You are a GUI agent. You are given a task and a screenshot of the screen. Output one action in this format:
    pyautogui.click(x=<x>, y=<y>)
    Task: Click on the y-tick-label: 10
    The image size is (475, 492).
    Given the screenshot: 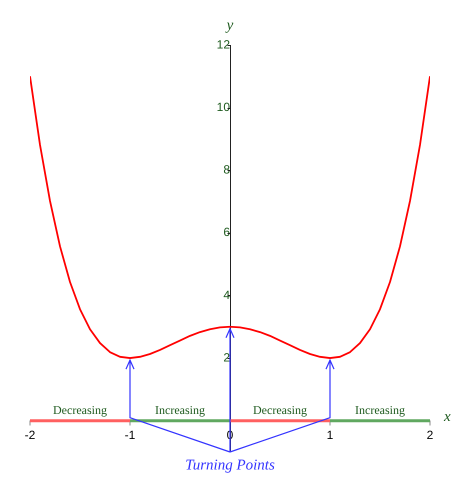 What is the action you would take?
    pyautogui.click(x=223, y=107)
    